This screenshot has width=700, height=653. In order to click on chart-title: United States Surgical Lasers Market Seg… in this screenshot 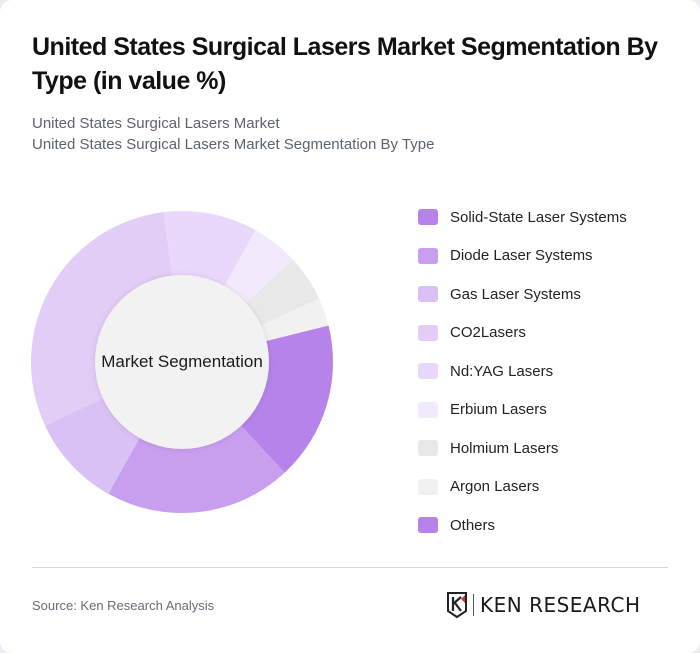, I will do `click(345, 64)`.